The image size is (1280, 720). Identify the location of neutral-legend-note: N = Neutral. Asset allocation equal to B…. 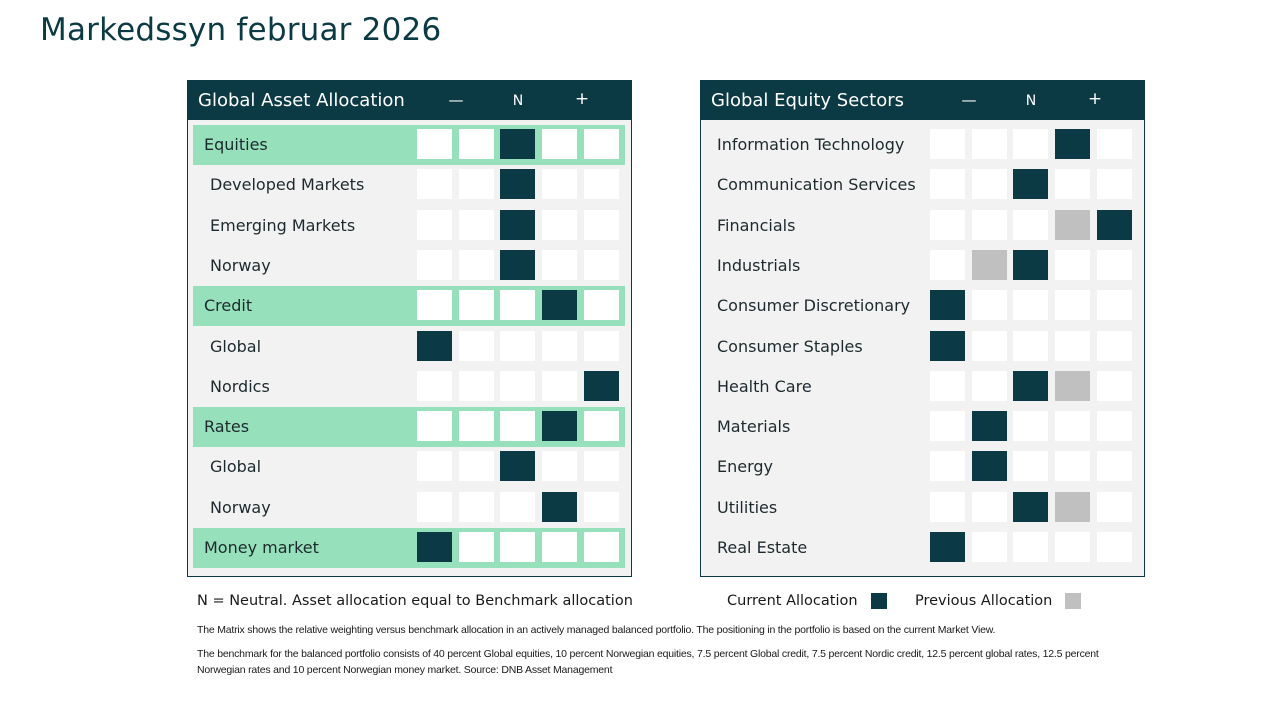
(415, 601).